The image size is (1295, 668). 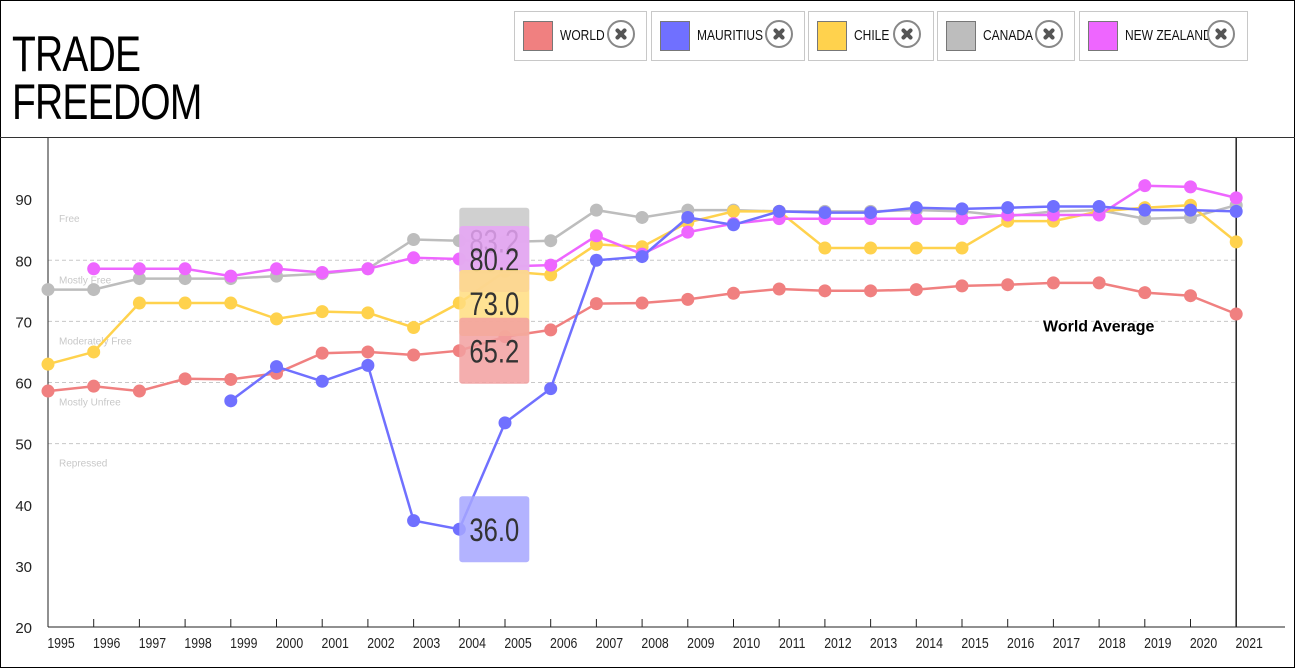 I want to click on legend-item-new-zealand: NEW ZEALAND, so click(x=1163, y=36).